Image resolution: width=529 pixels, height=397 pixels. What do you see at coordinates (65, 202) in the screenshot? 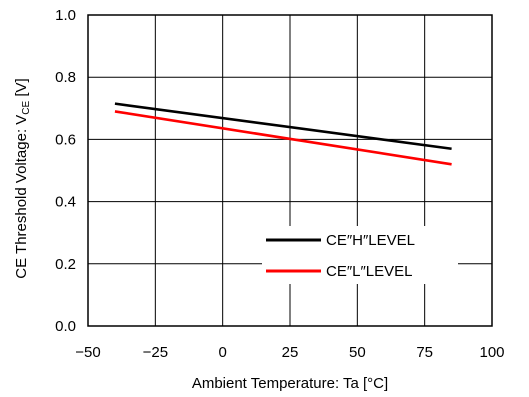
I see `y-tick-label: 0.4` at bounding box center [65, 202].